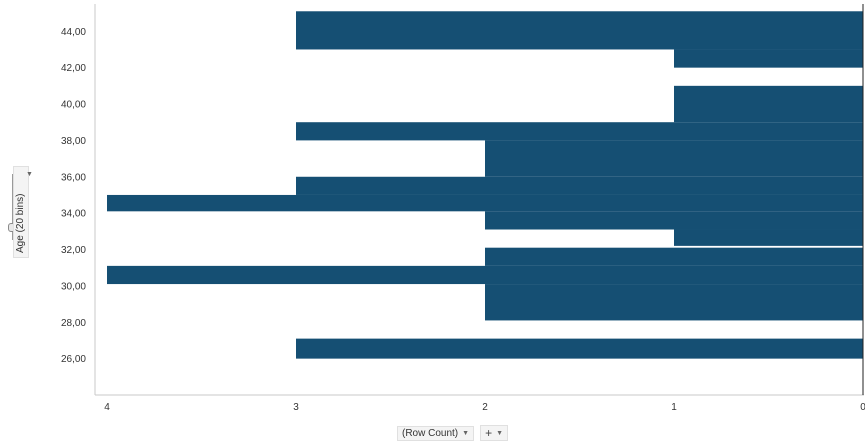 The image size is (865, 443). I want to click on y-tick-label: 32,00, so click(73, 250).